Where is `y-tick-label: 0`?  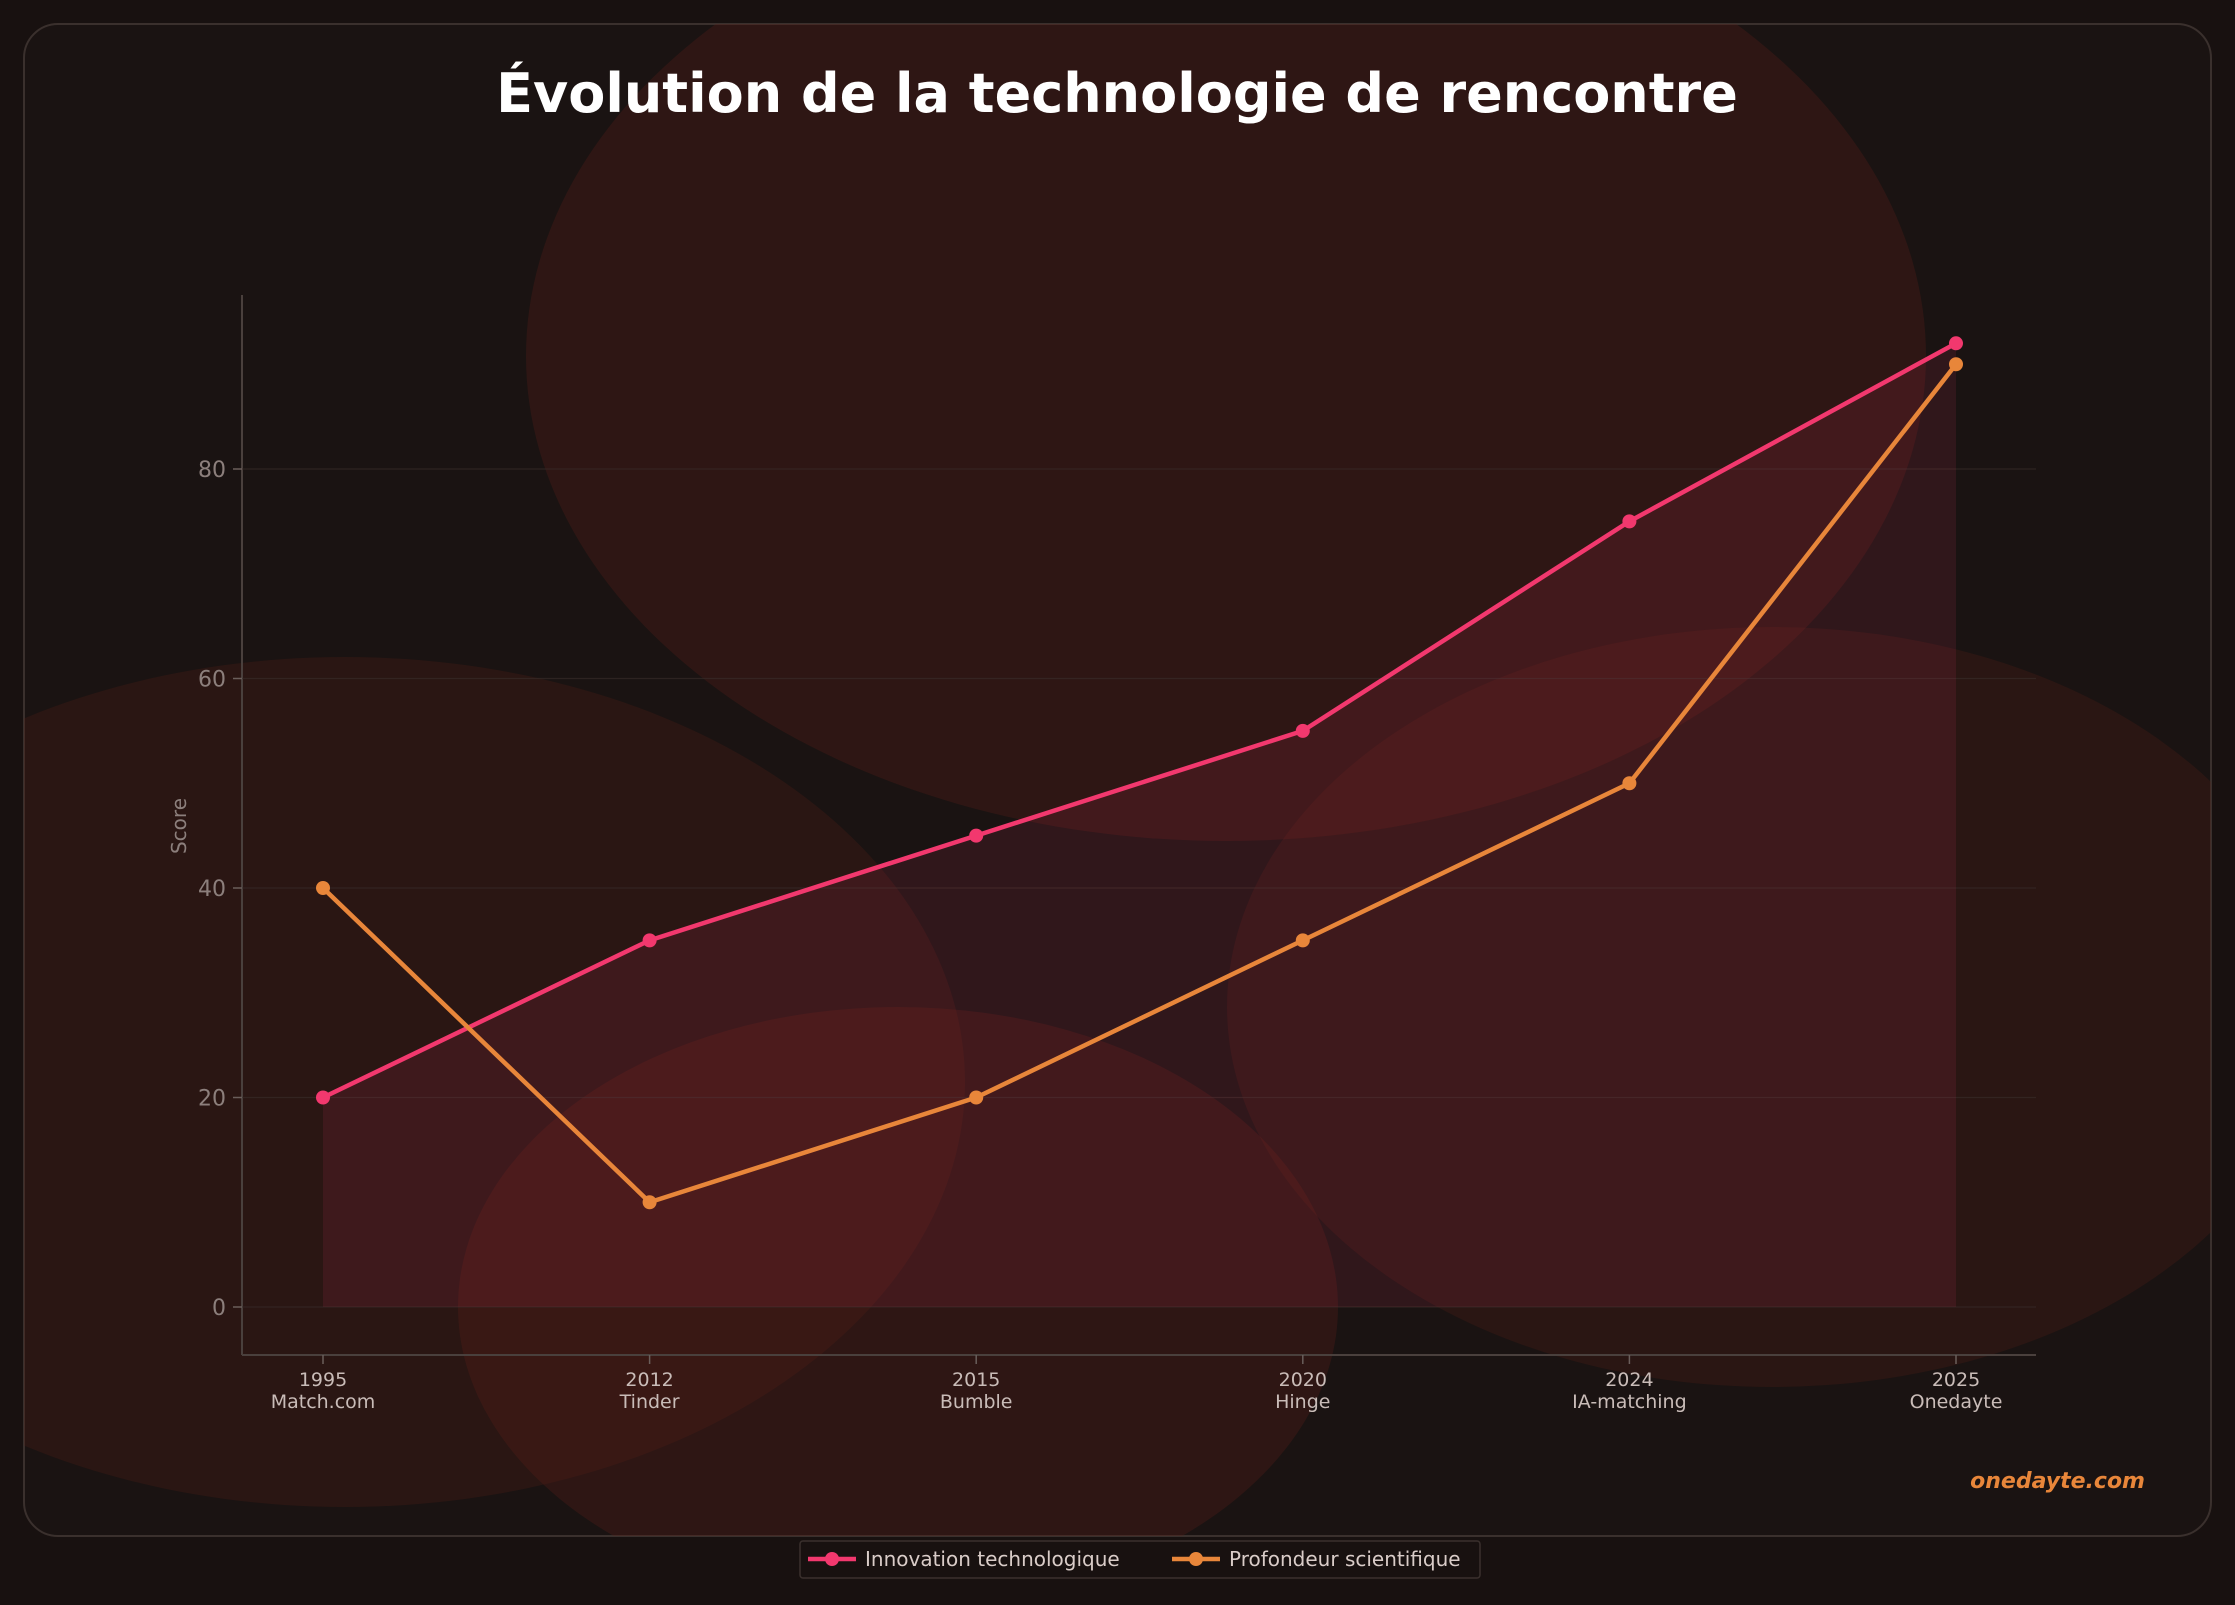 y-tick-label: 0 is located at coordinates (219, 1308).